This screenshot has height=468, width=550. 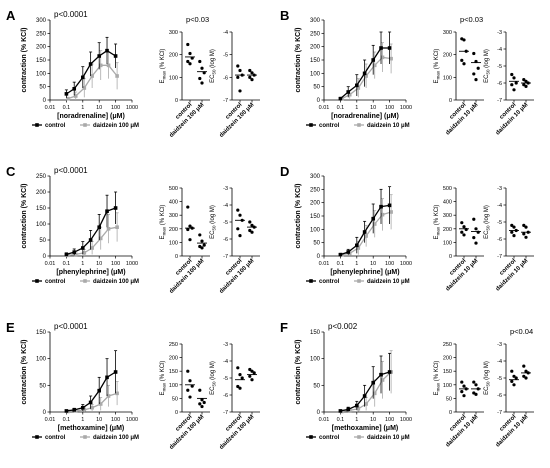 I want to click on legend: control daidzein 10 μM, so click(x=358, y=438).